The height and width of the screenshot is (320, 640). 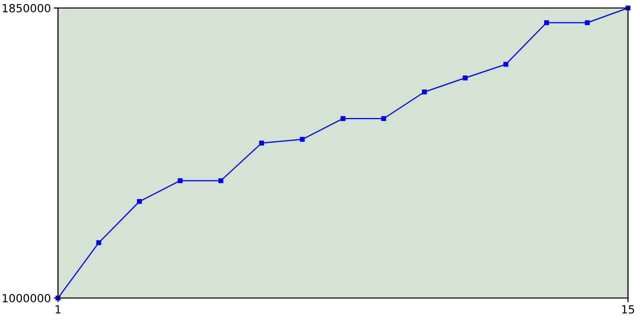 I want to click on x-tick-label: 15, so click(x=628, y=309).